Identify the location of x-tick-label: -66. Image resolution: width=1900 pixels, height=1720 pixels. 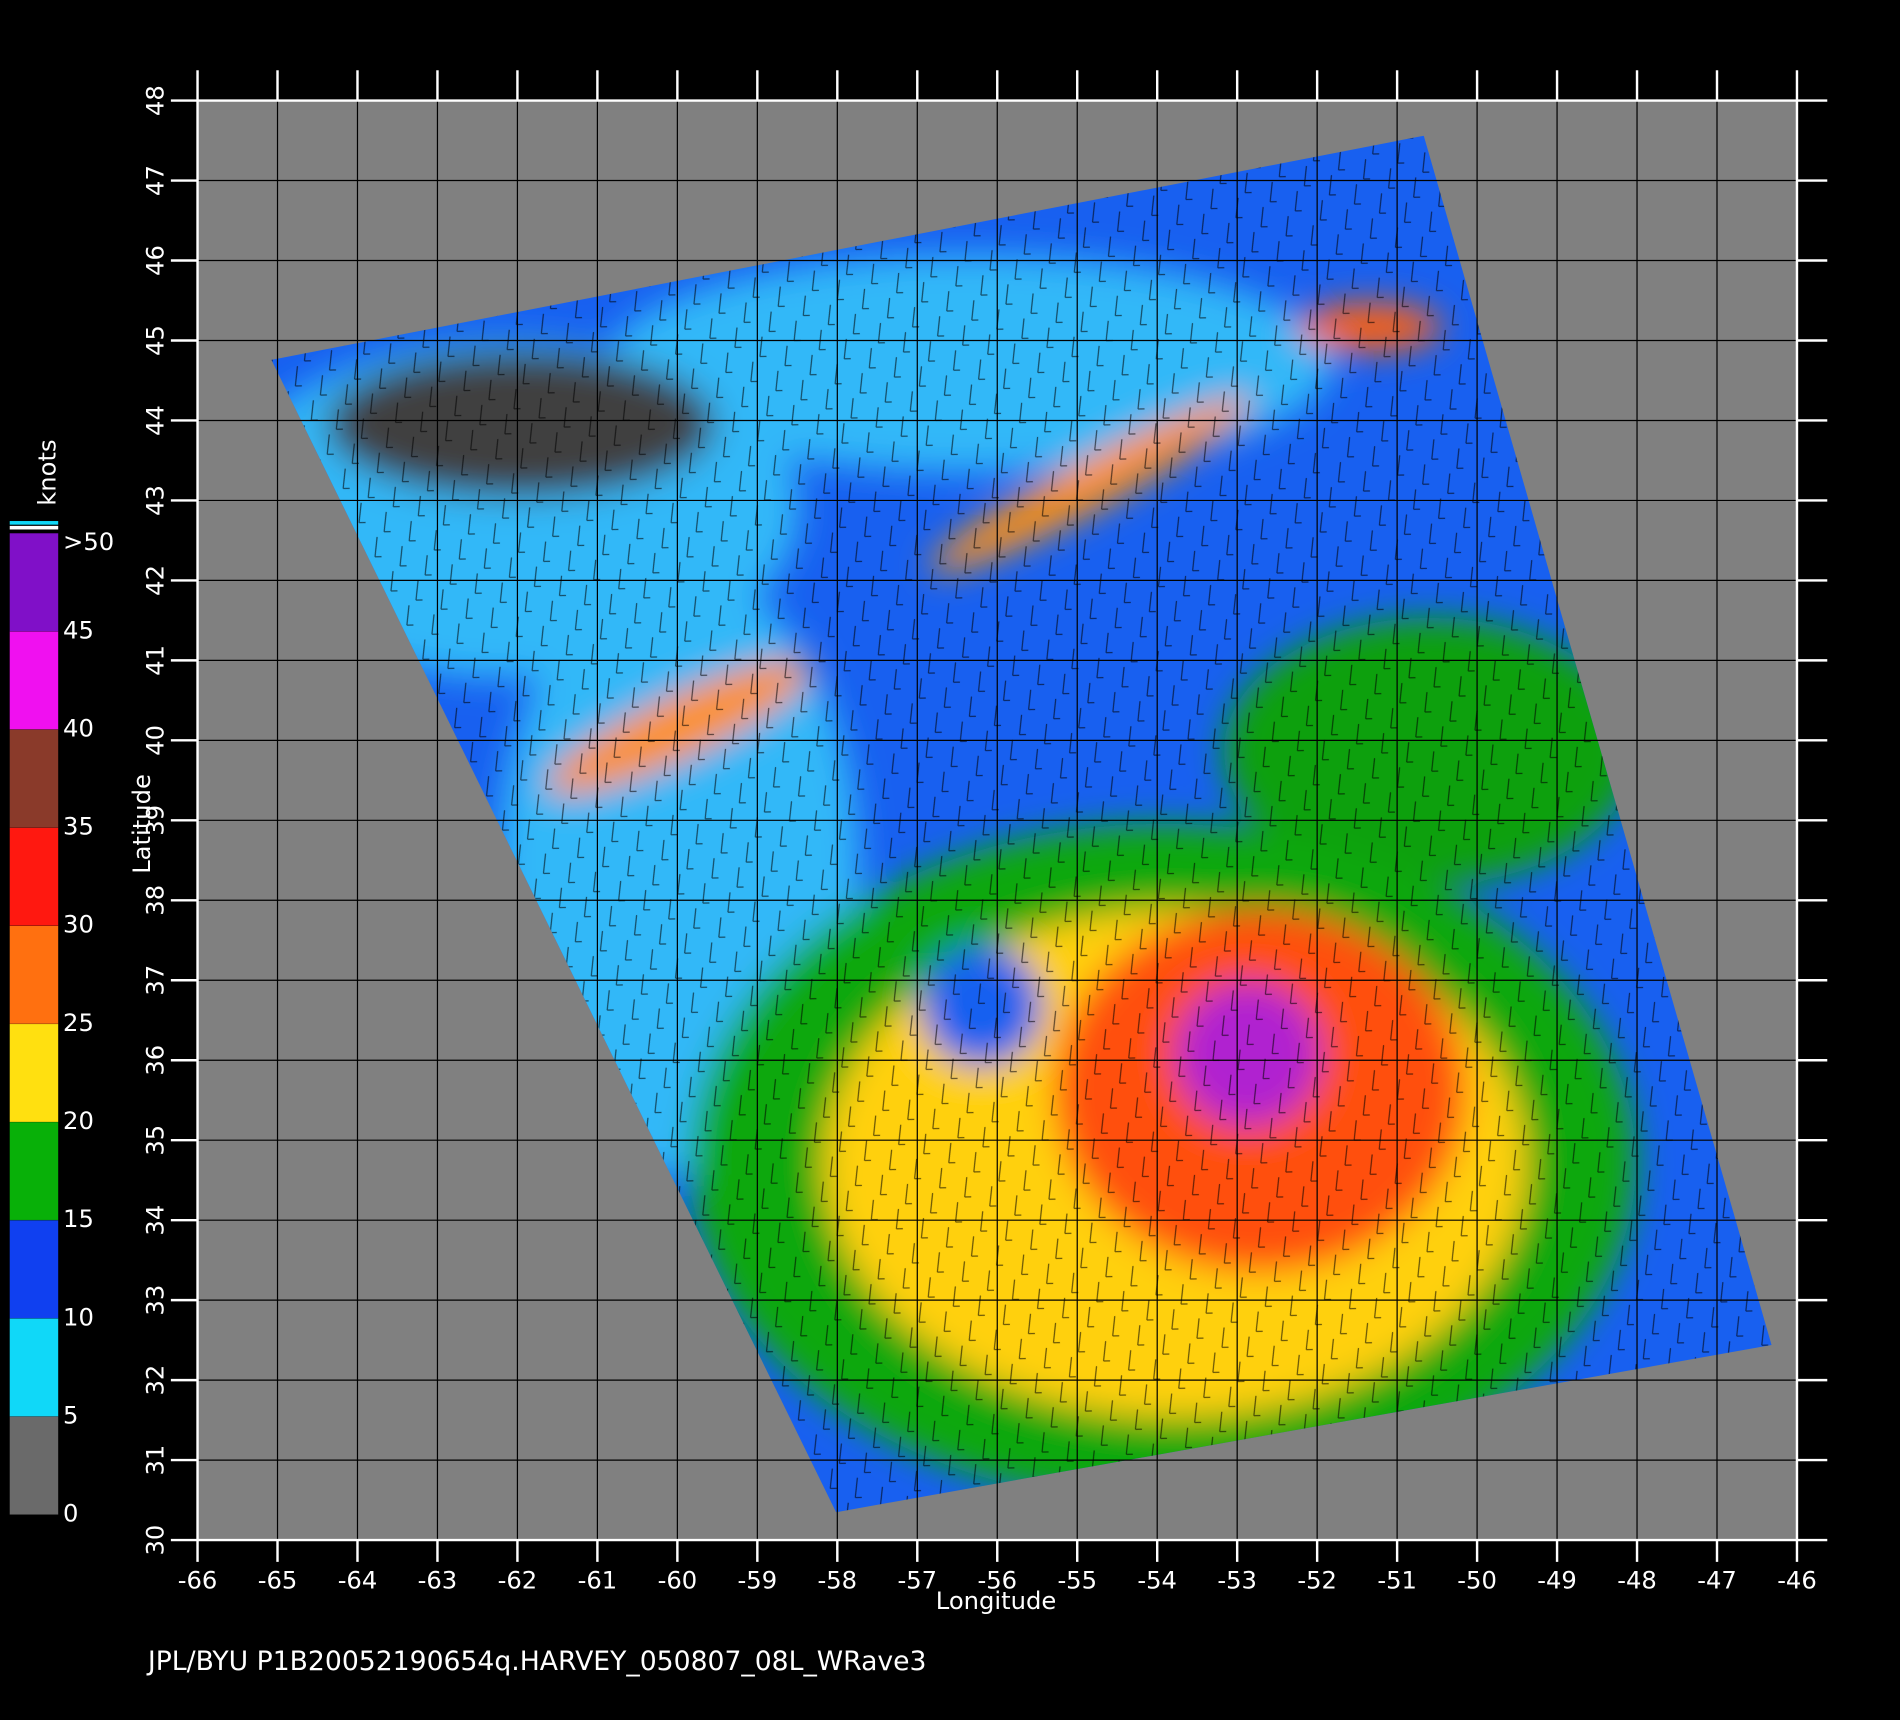
(198, 1580).